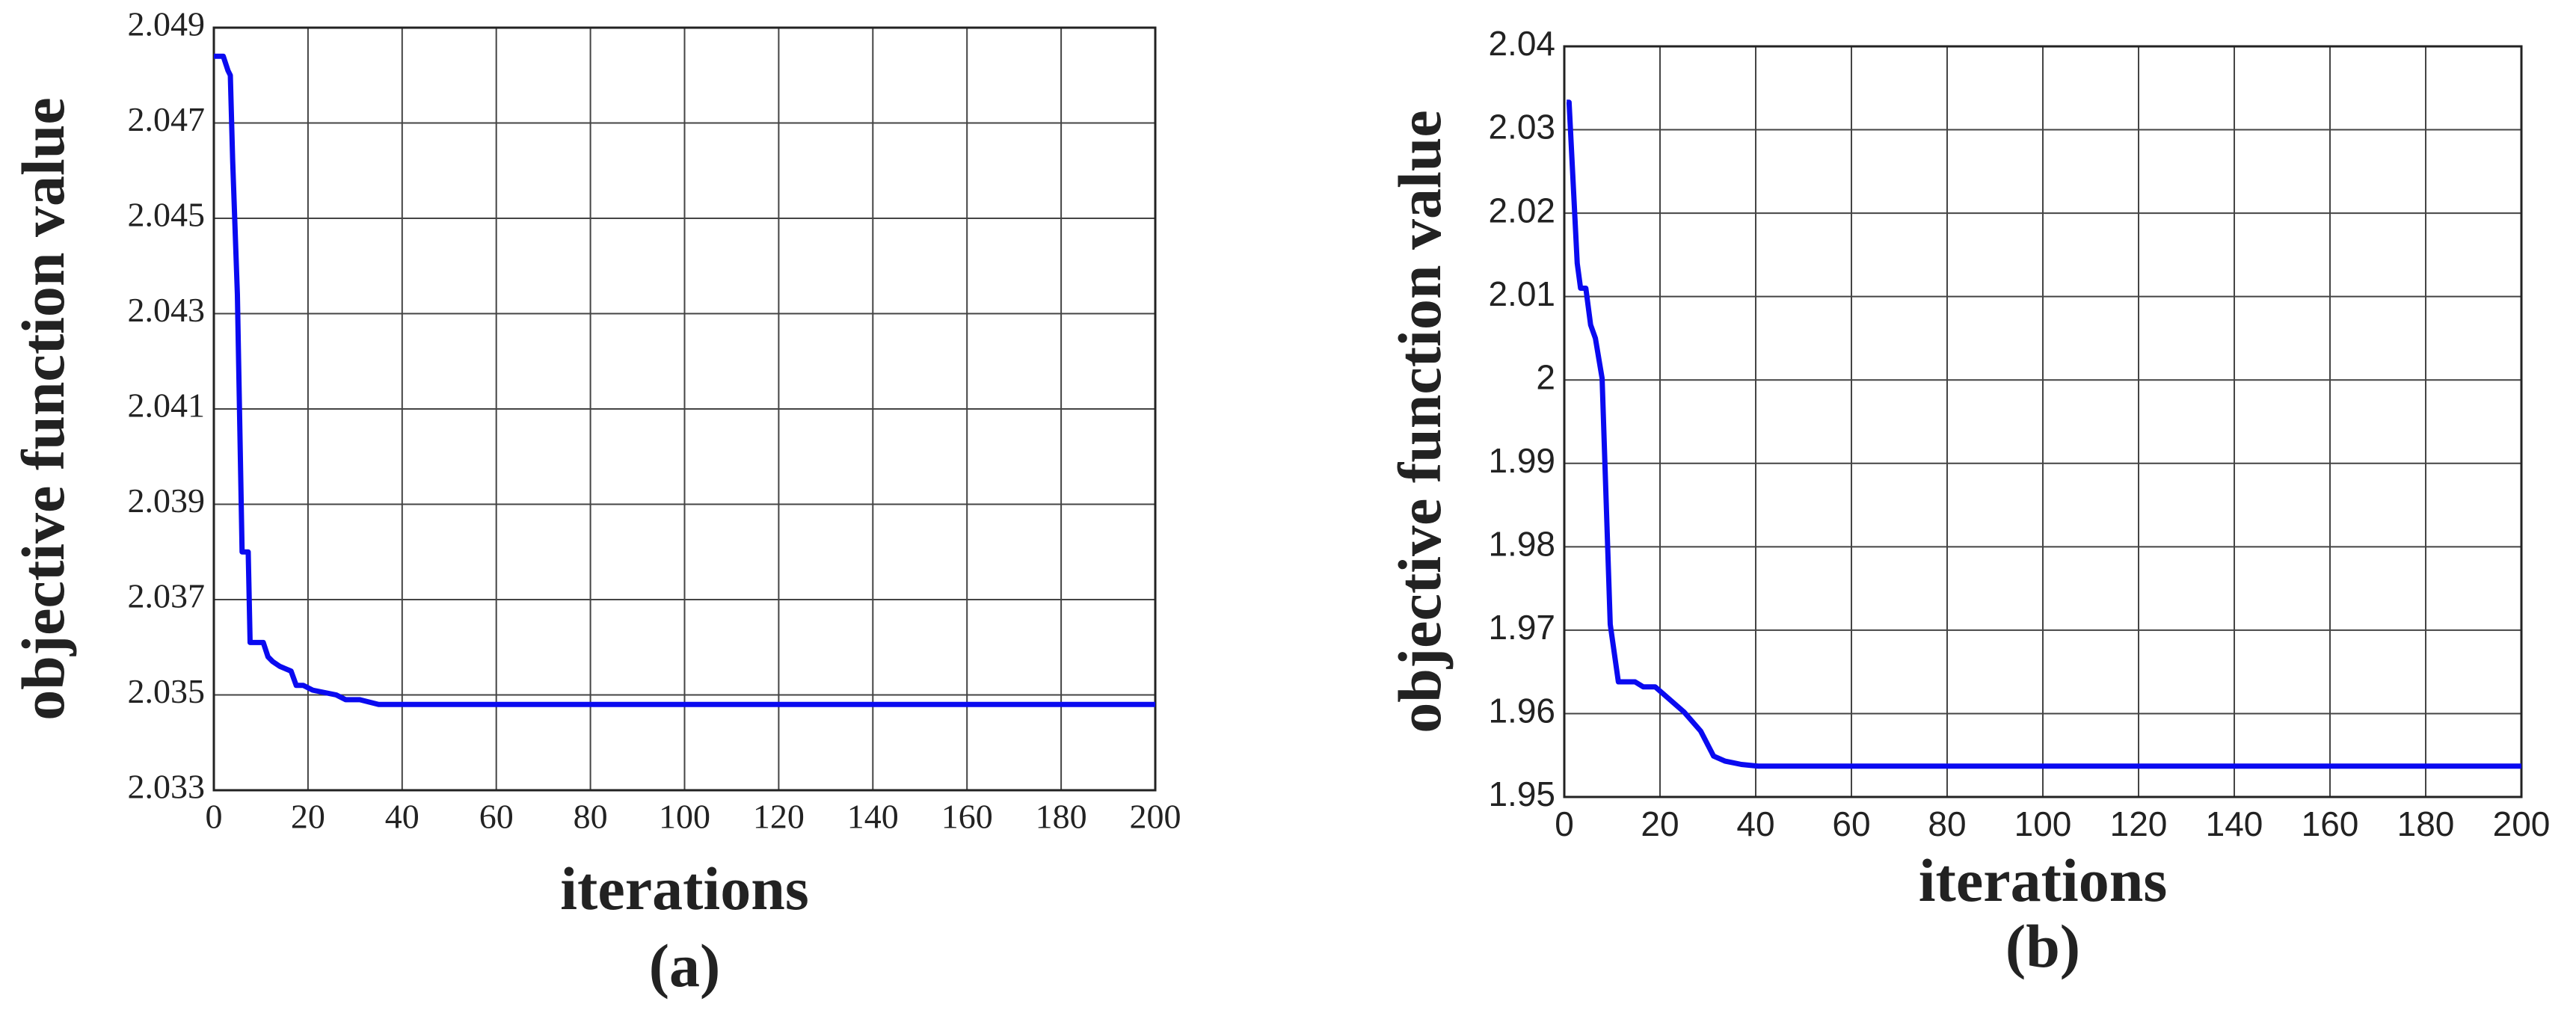 This screenshot has height=1022, width=2576. What do you see at coordinates (167, 500) in the screenshot?
I see `y-tick-label: 2.039` at bounding box center [167, 500].